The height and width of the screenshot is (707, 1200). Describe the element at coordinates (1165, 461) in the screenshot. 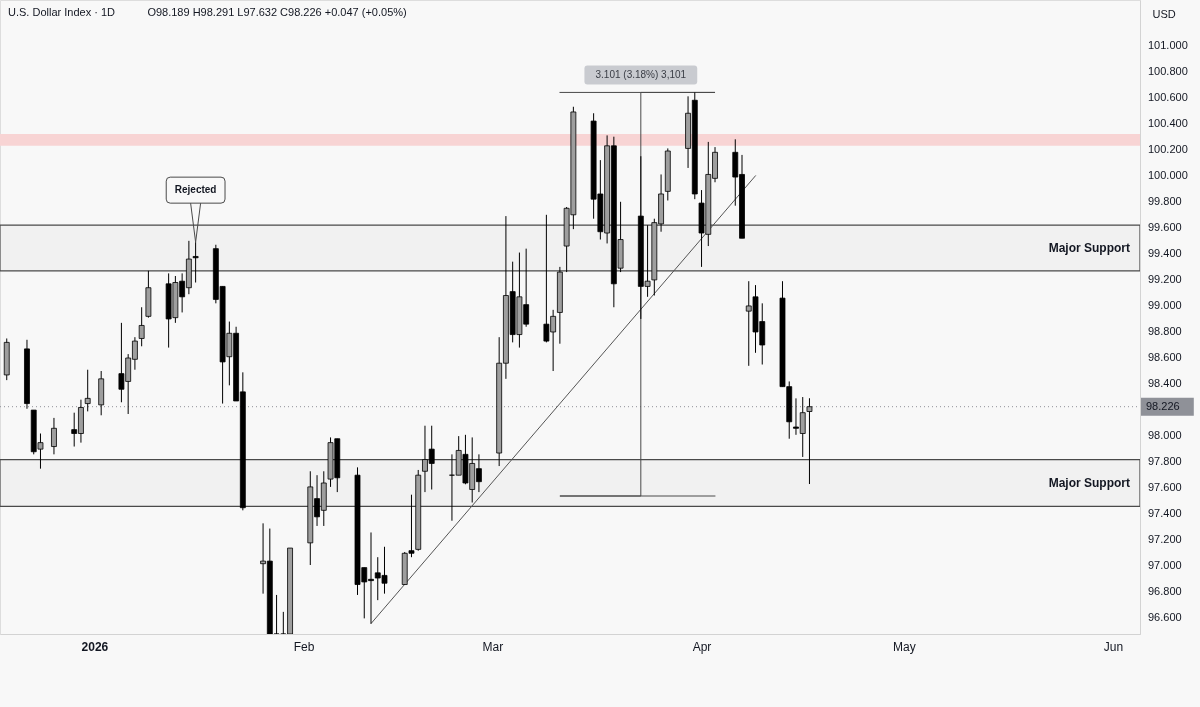

I see `y-tick-label: 97.800` at that location.